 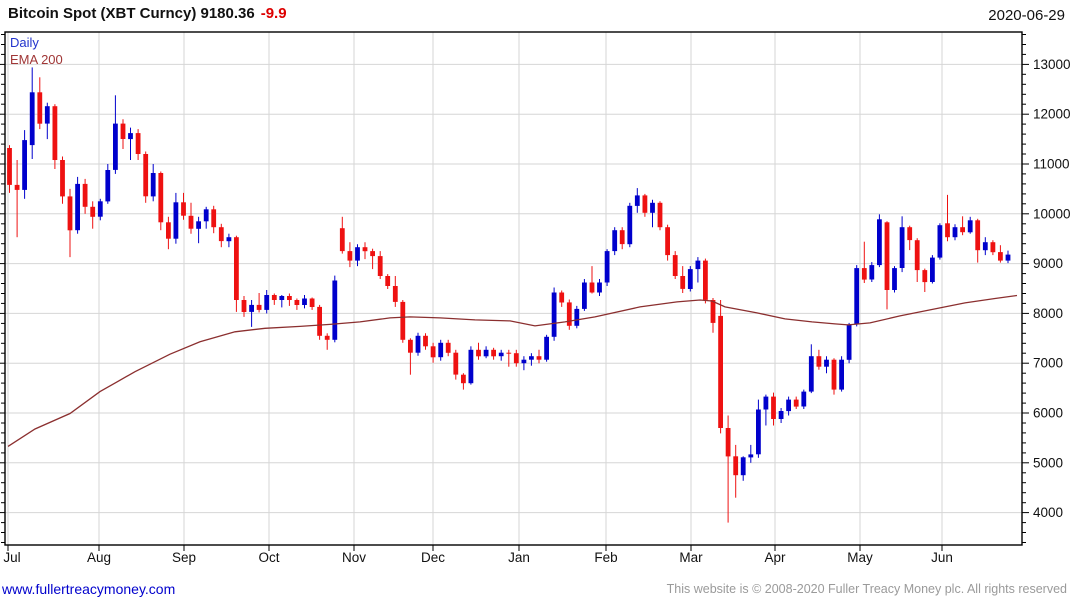 I want to click on svg-text: 7000, so click(x=1048, y=363).